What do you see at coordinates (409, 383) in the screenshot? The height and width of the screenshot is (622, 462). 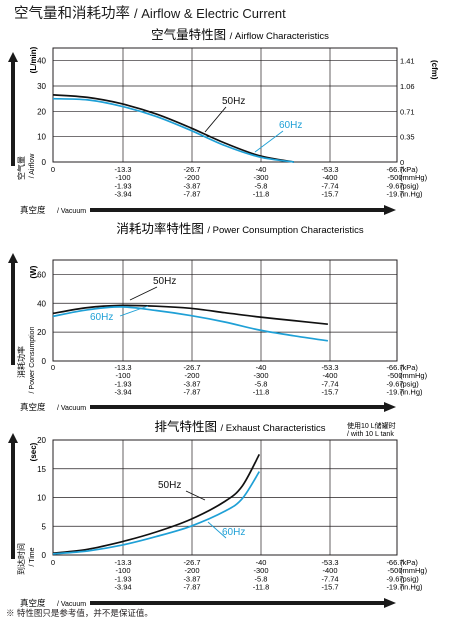 I see `x-unit-label: (psig)` at bounding box center [409, 383].